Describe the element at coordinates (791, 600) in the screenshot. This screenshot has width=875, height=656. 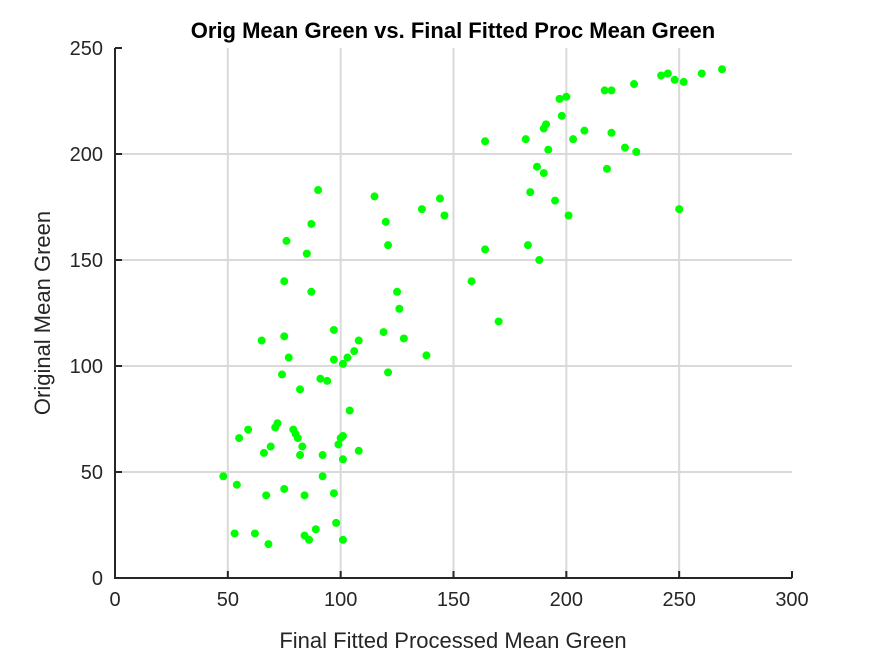
I see `x-tick-label: 300` at that location.